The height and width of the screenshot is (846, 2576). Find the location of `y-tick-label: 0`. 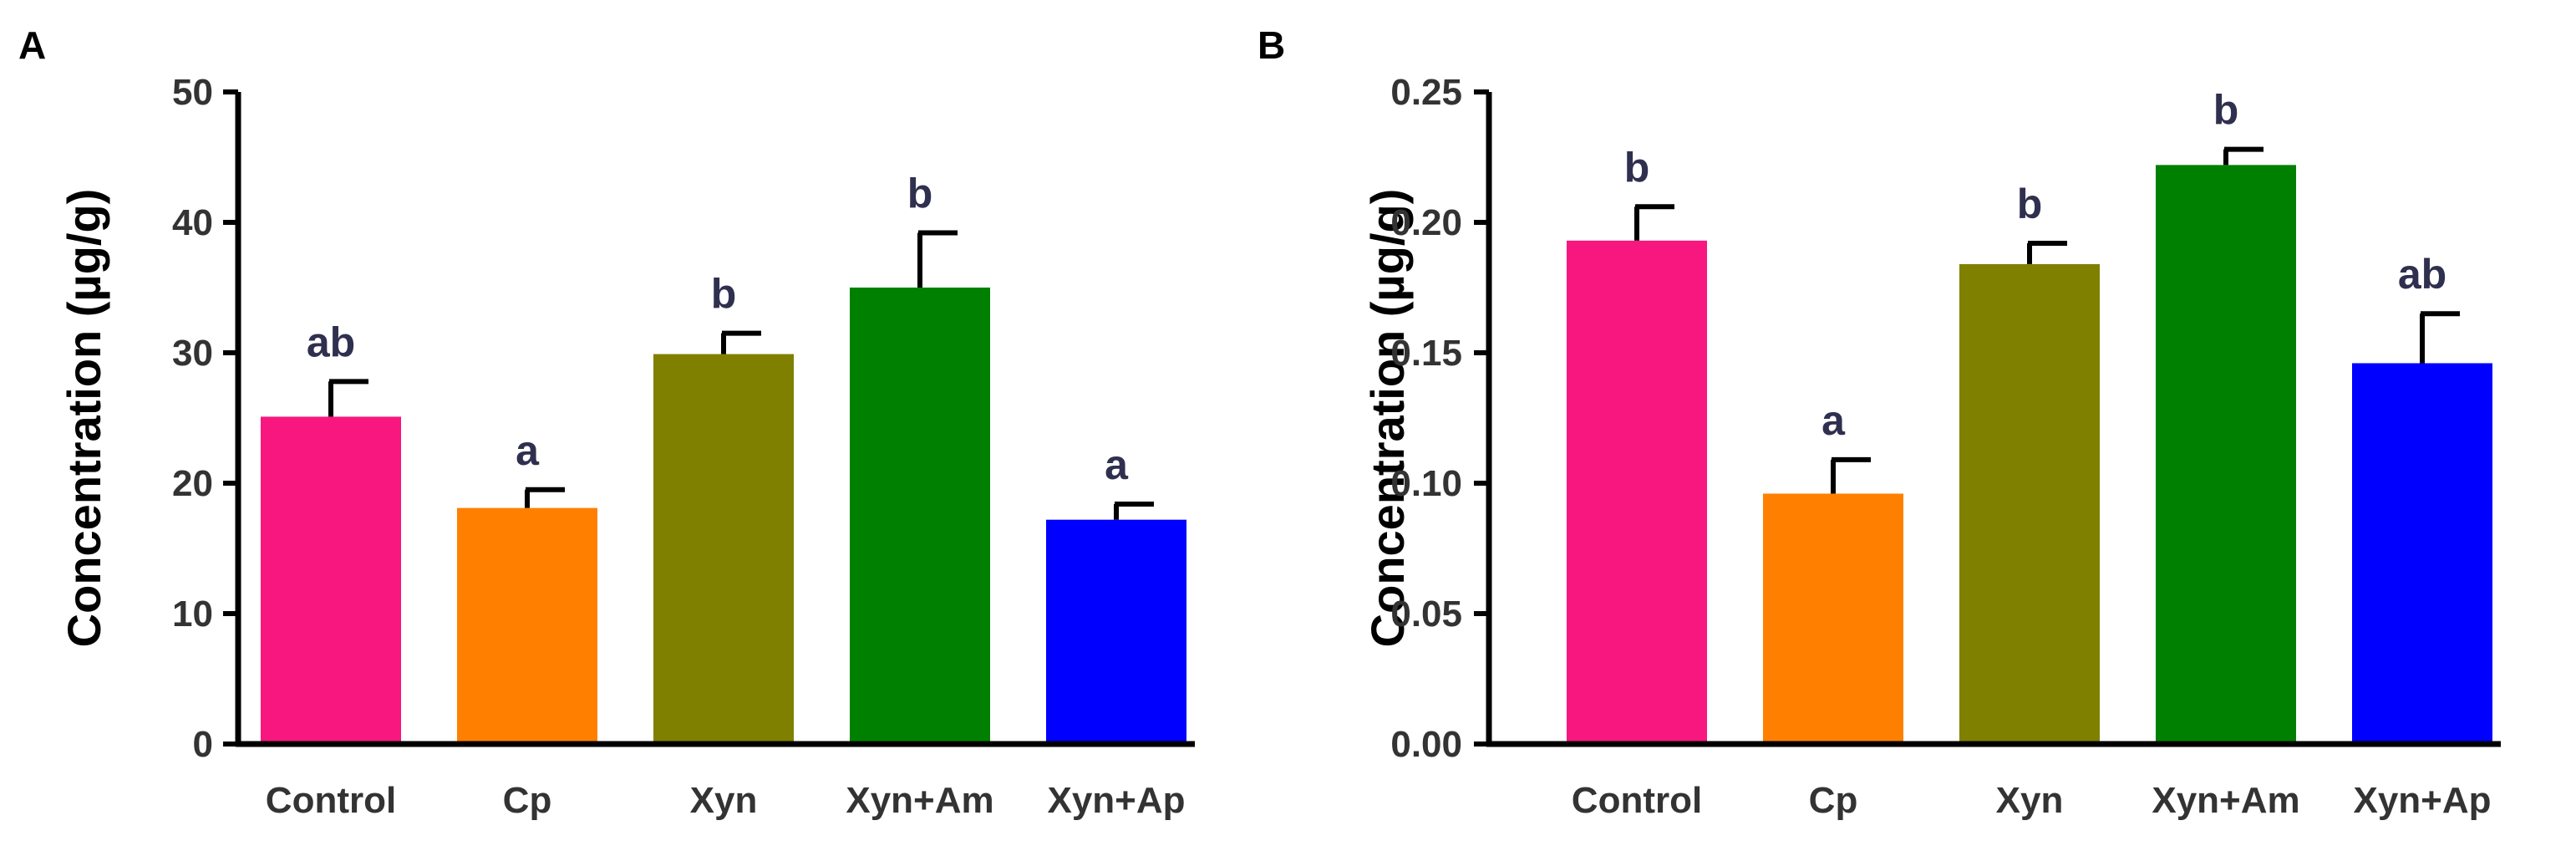

y-tick-label: 0 is located at coordinates (203, 744).